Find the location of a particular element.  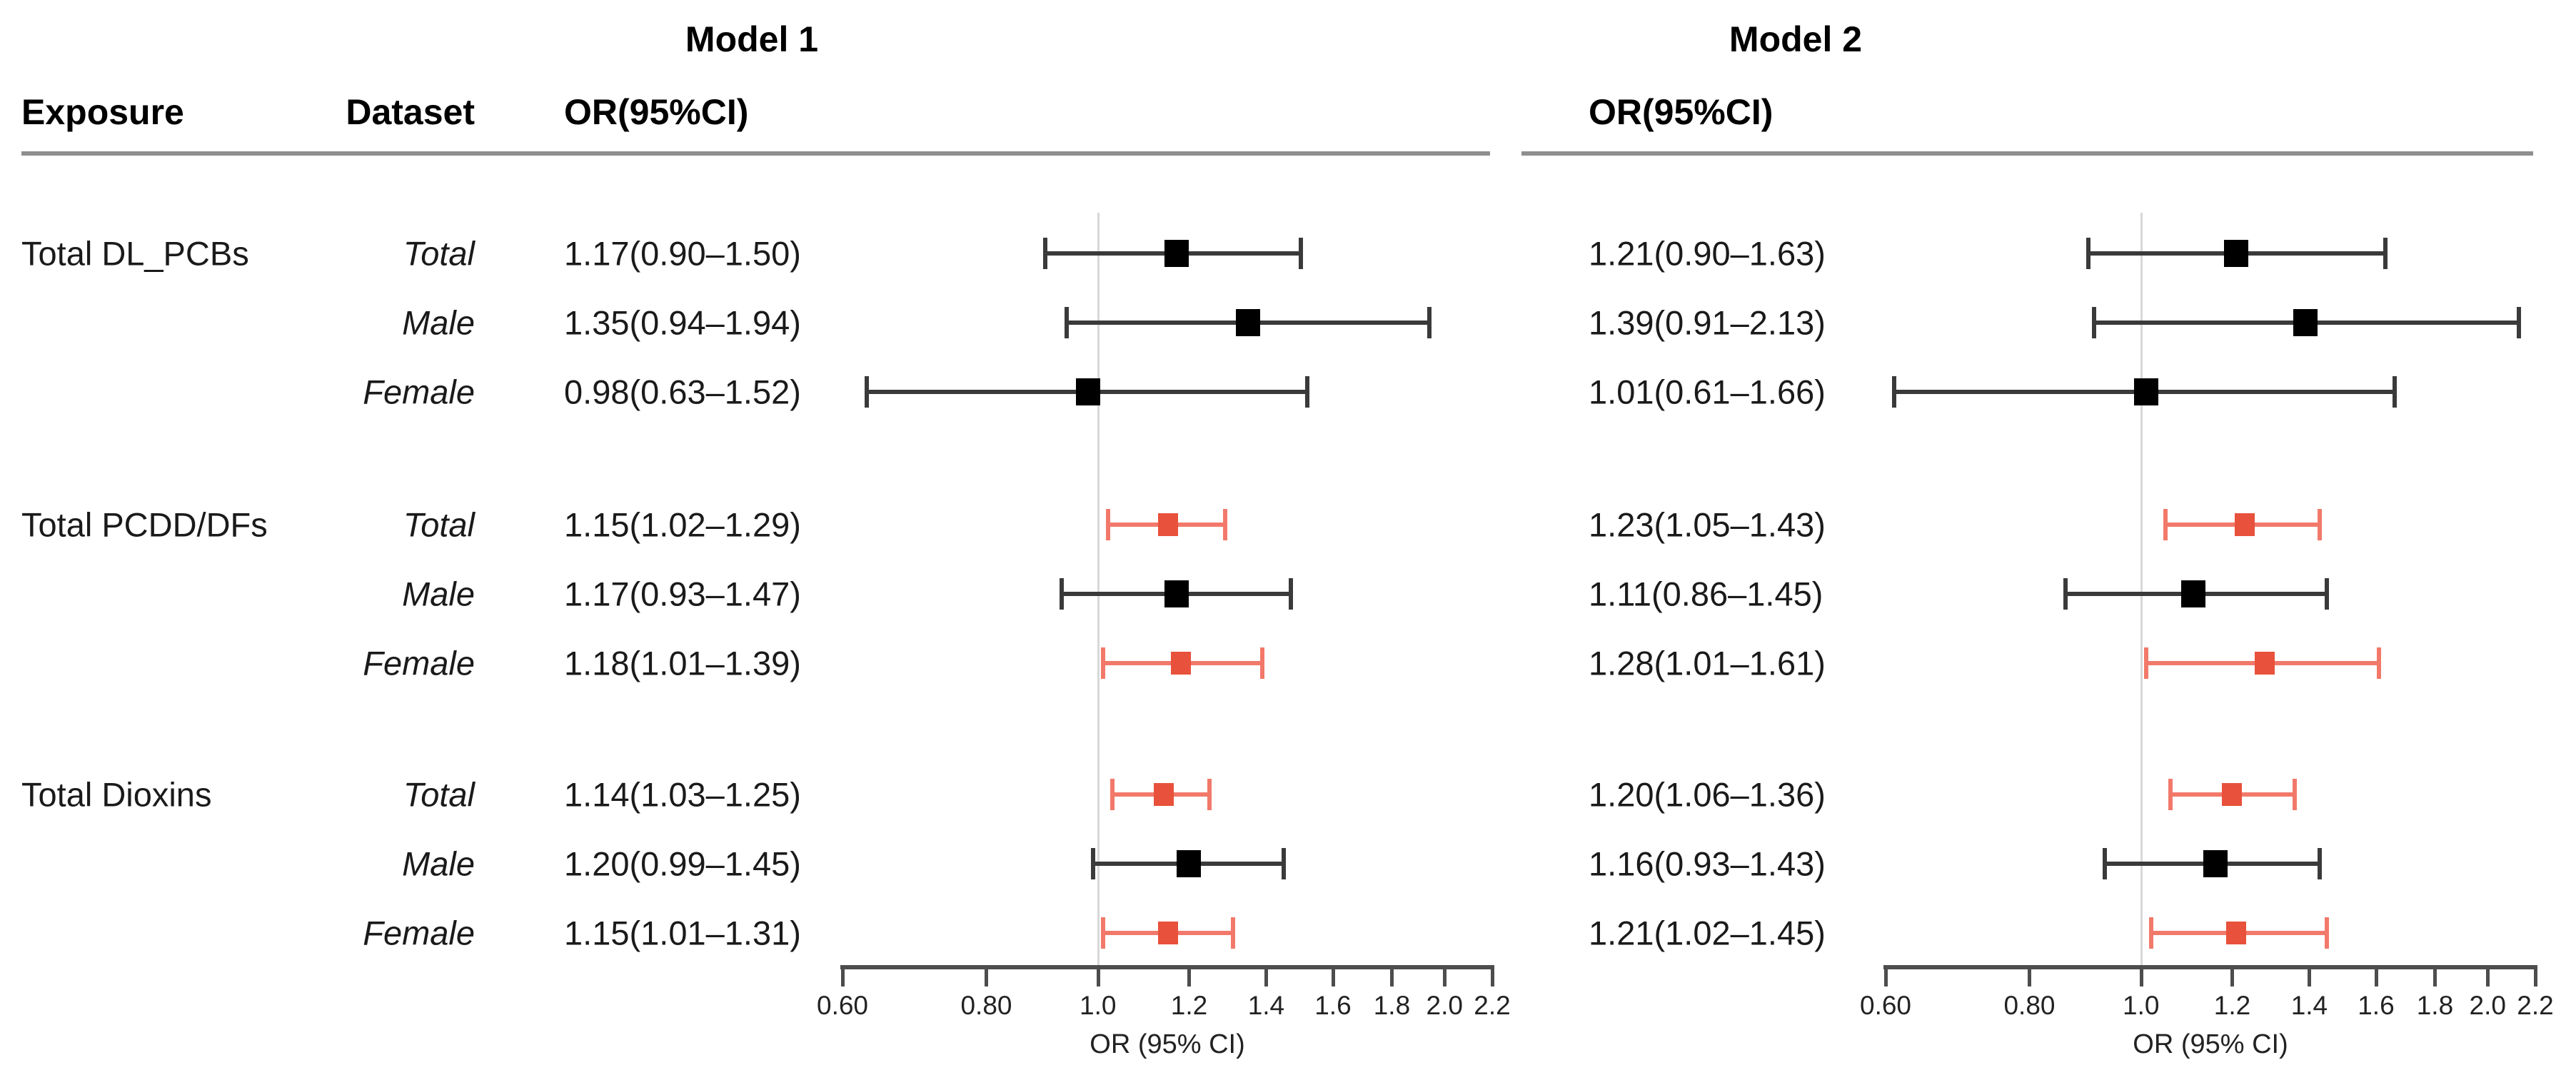

or-value: 1.15(1.01–1.31) is located at coordinates (682, 933).